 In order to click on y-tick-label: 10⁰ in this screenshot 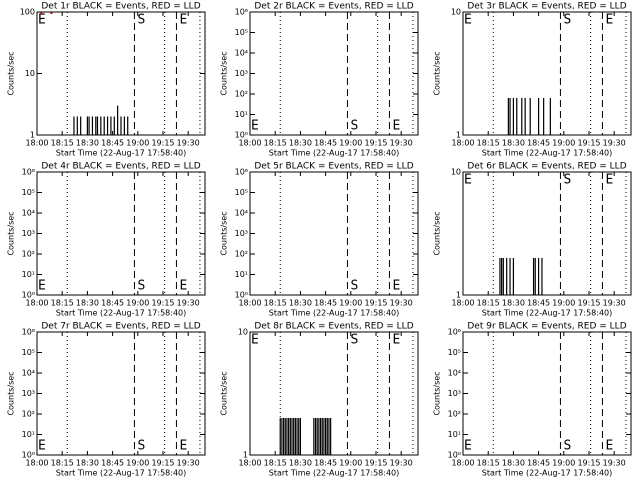, I will do `click(454, 455)`.